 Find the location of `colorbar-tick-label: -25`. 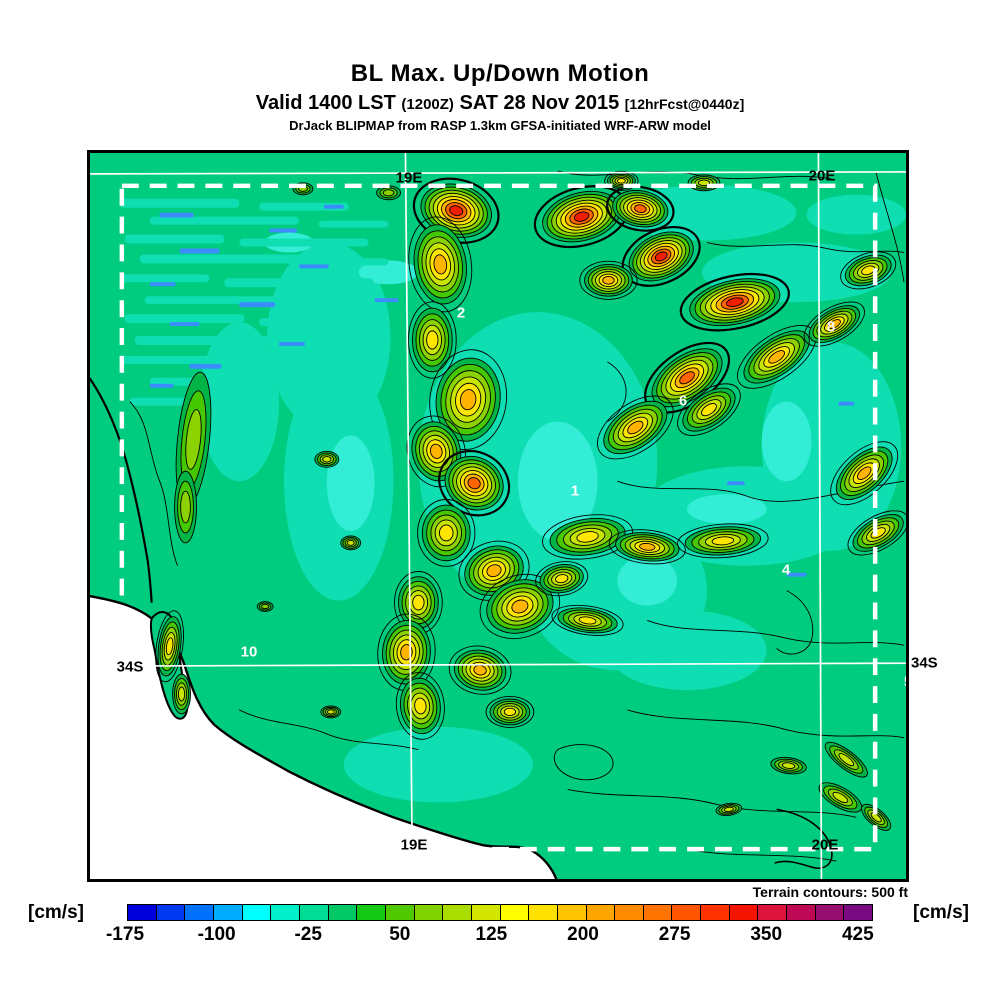

colorbar-tick-label: -25 is located at coordinates (308, 934).